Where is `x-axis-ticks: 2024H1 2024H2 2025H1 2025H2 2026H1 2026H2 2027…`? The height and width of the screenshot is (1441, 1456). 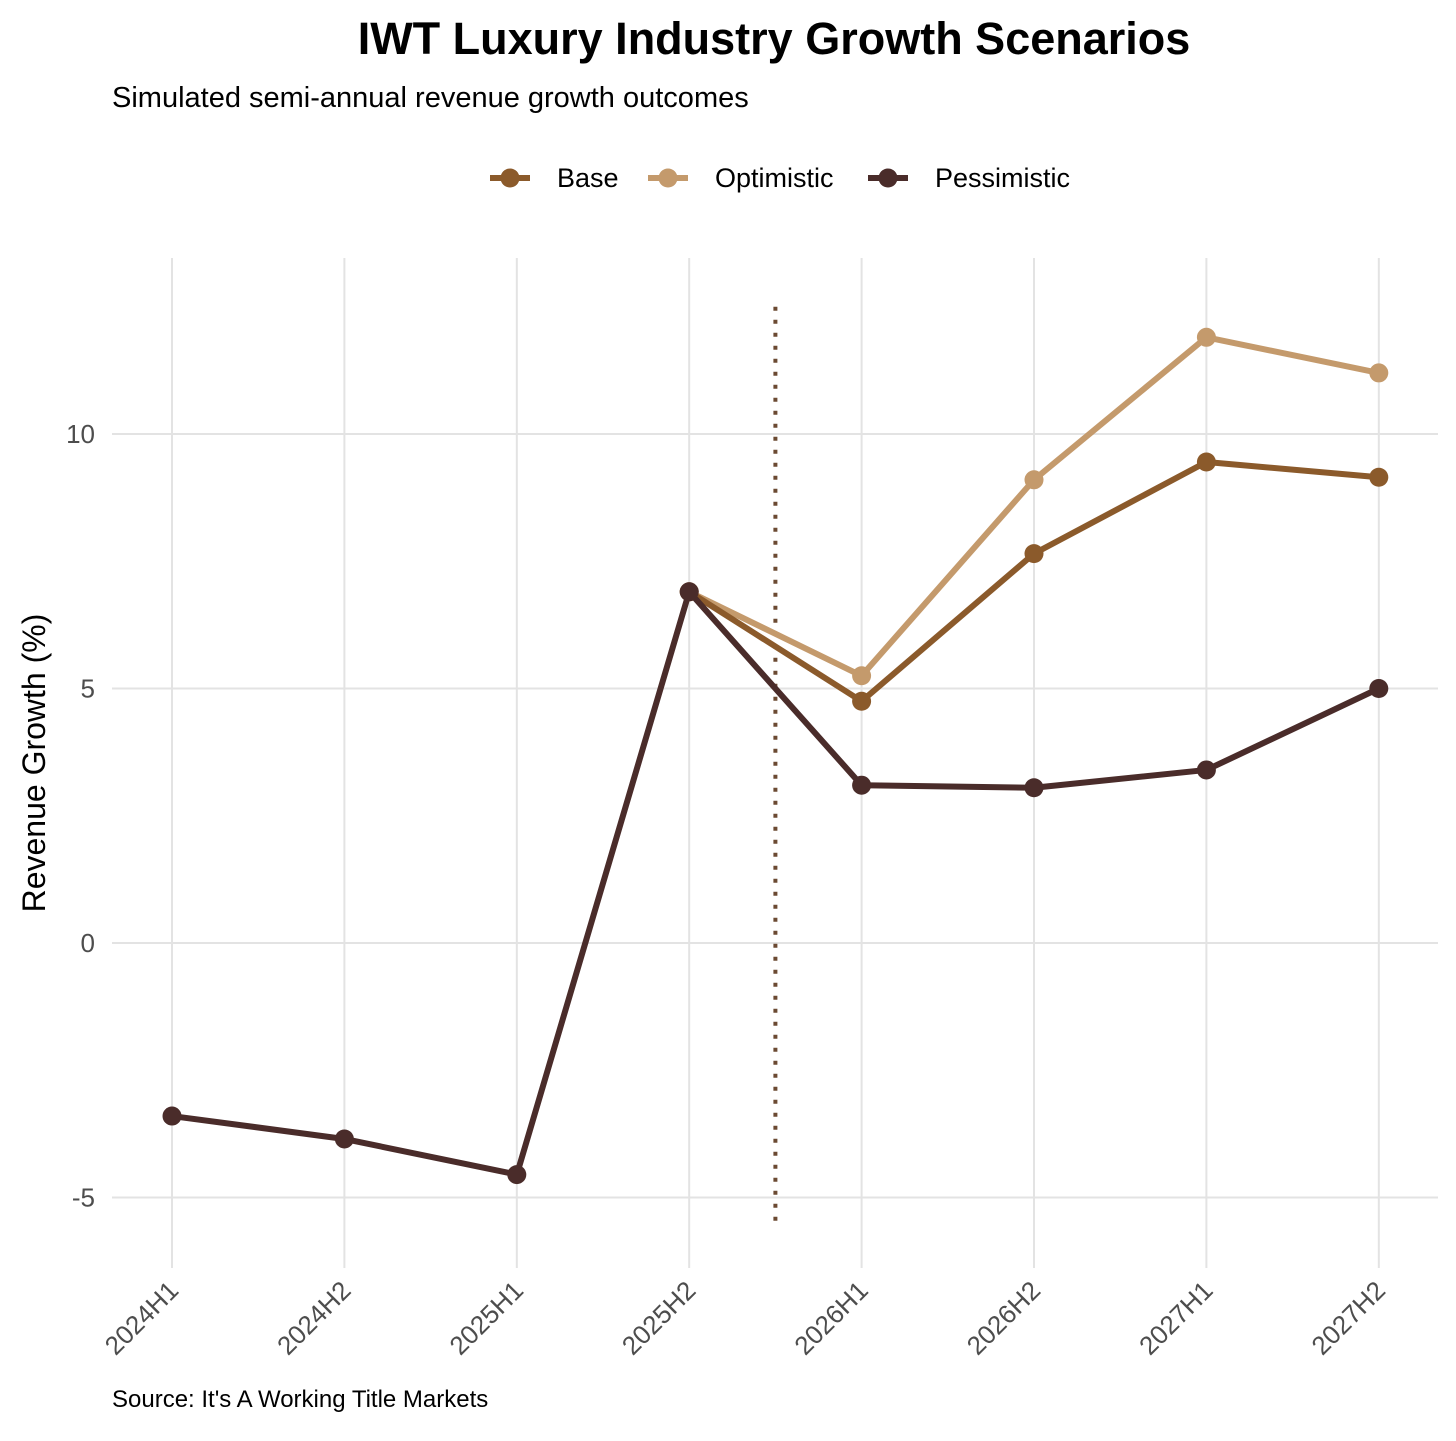 x-axis-ticks: 2024H1 2024H2 2025H1 2025H2 2026H1 2026H2 2027… is located at coordinates (745, 1318).